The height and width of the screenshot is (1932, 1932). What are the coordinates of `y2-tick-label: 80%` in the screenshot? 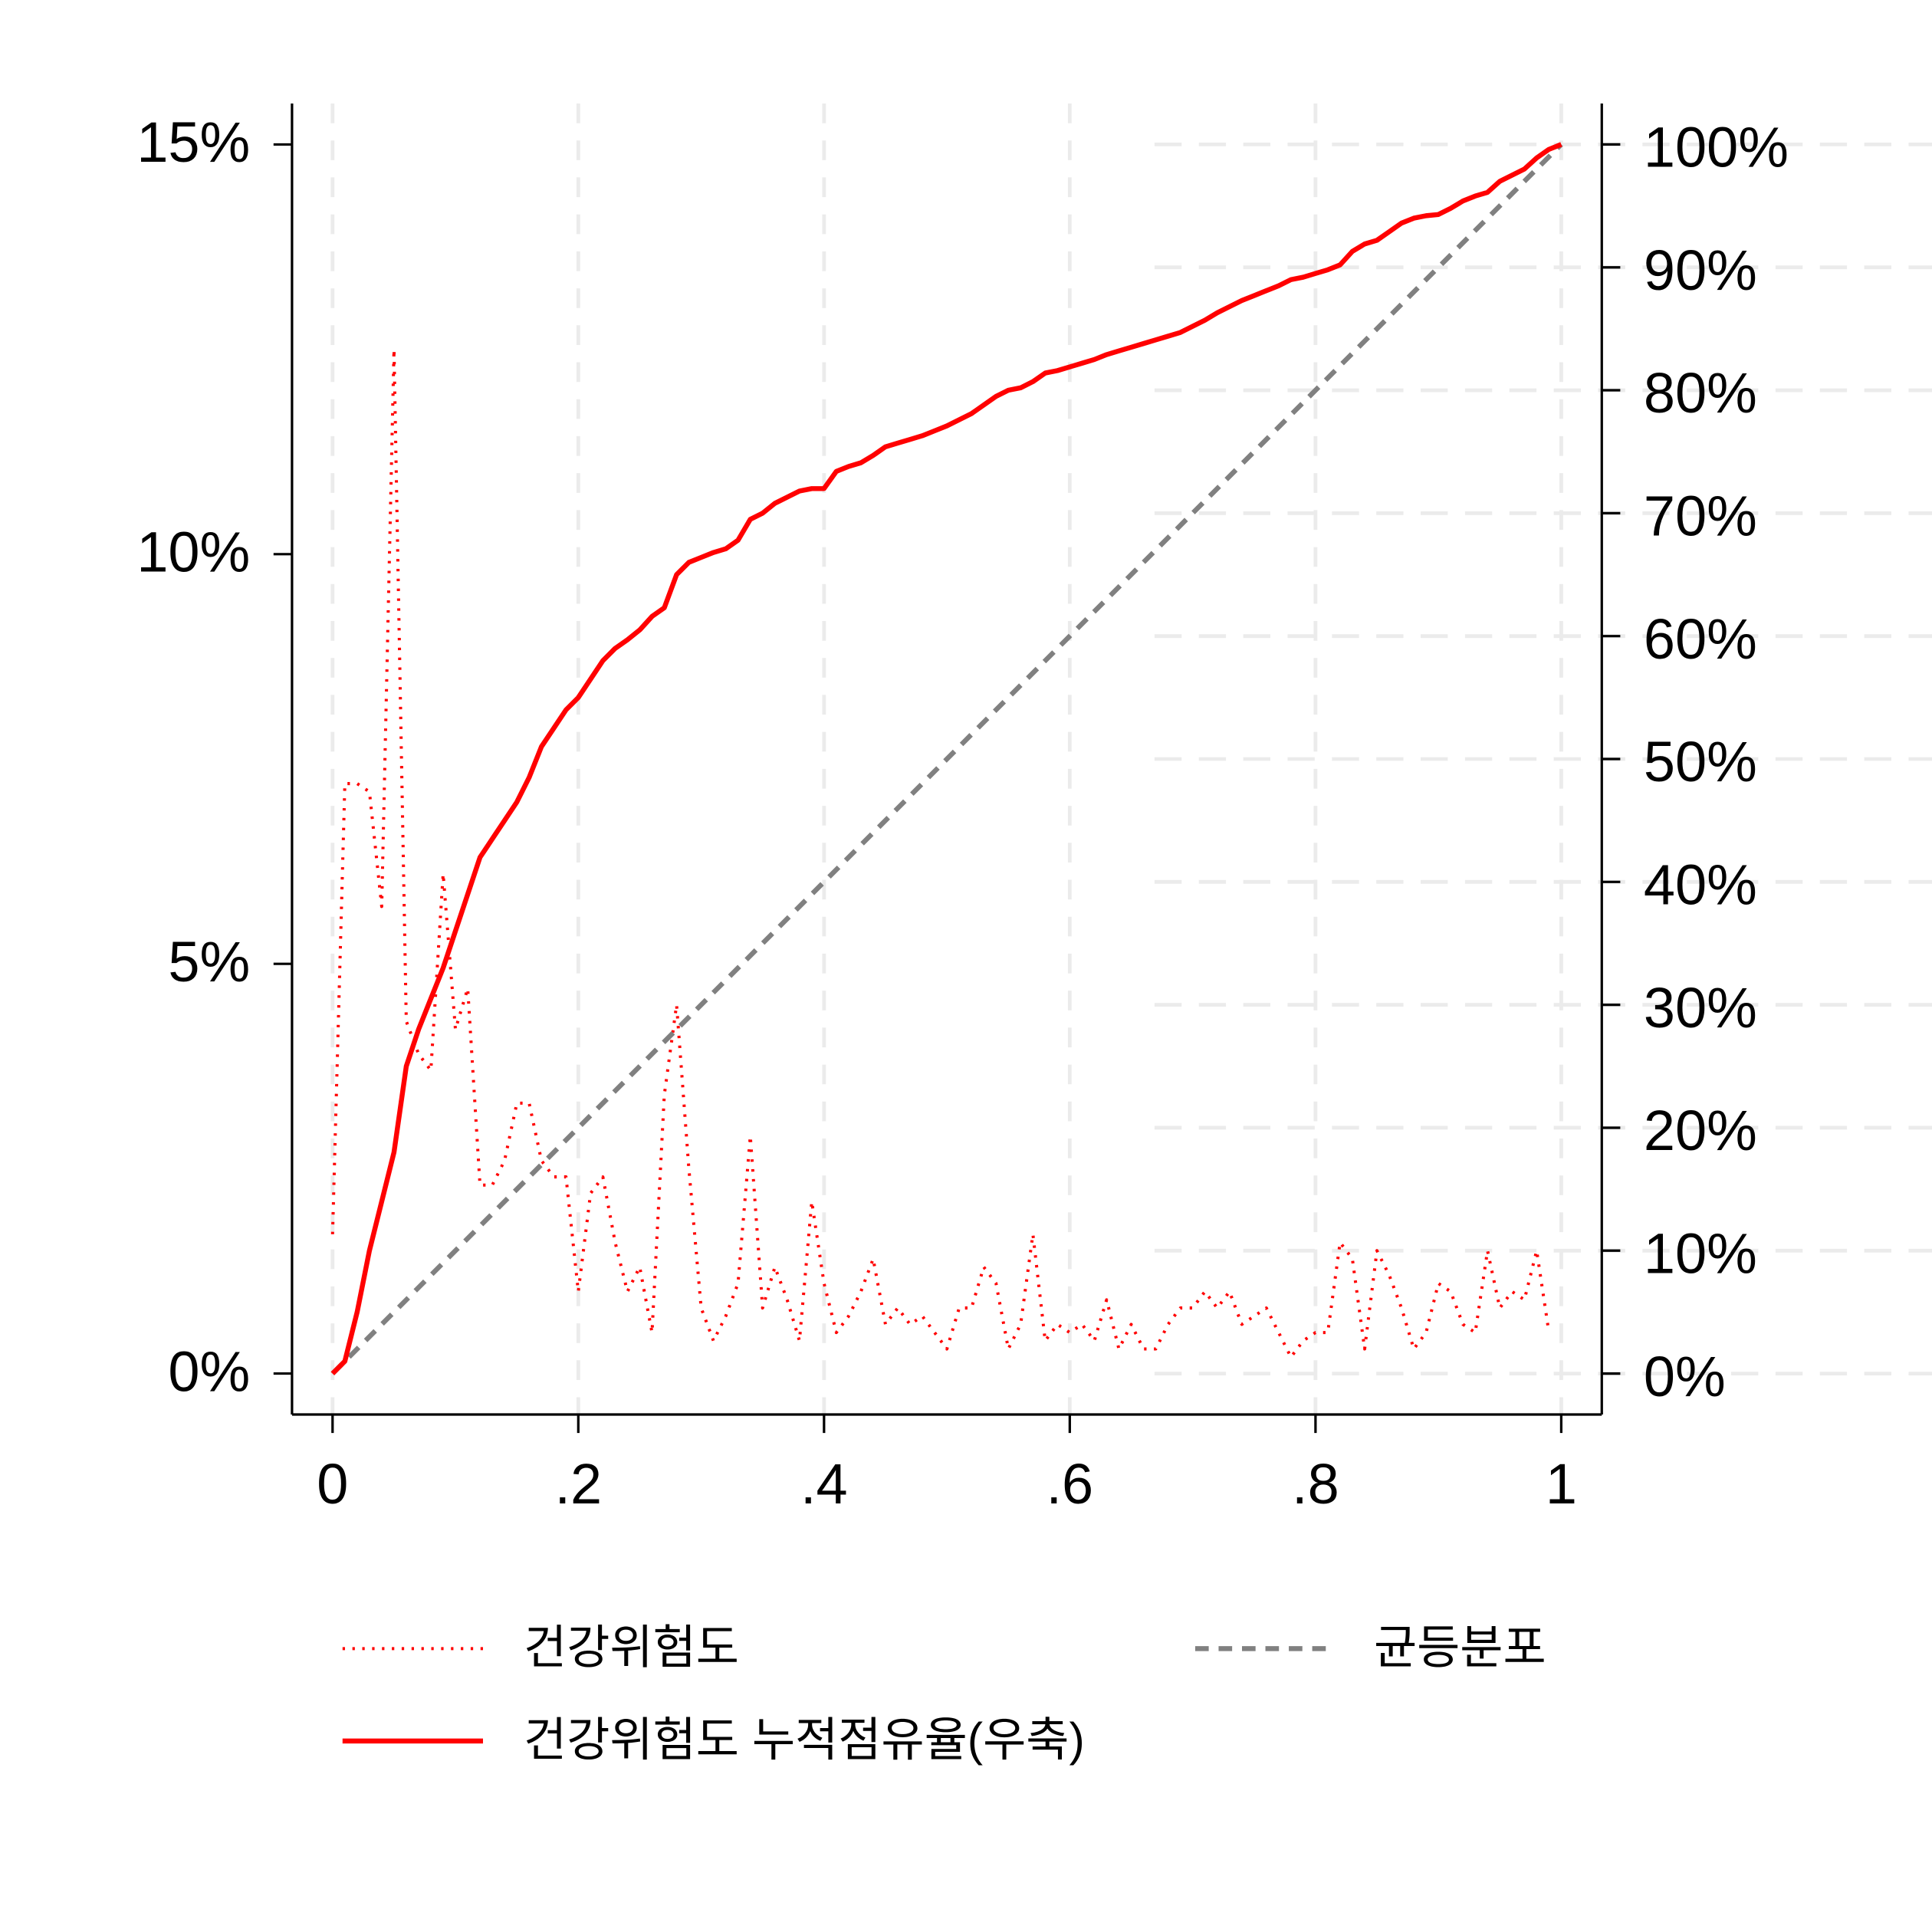 It's located at (1700, 393).